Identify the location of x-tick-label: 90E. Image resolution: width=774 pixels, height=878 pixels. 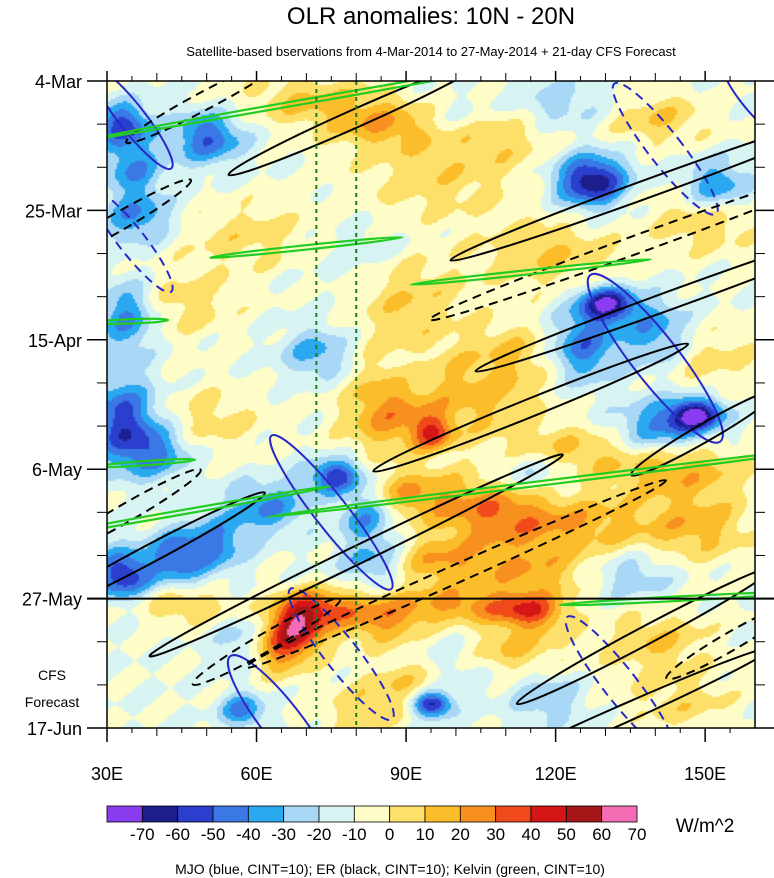
(406, 774).